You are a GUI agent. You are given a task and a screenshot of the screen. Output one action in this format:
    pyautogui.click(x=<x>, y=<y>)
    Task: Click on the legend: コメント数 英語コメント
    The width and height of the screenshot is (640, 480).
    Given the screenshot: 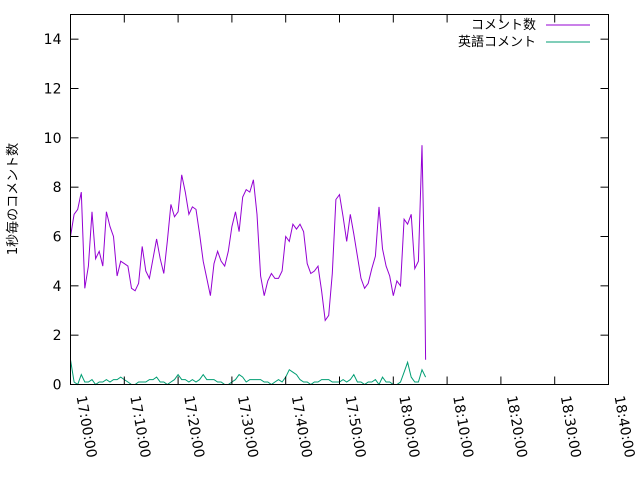 What is the action you would take?
    pyautogui.click(x=524, y=34)
    